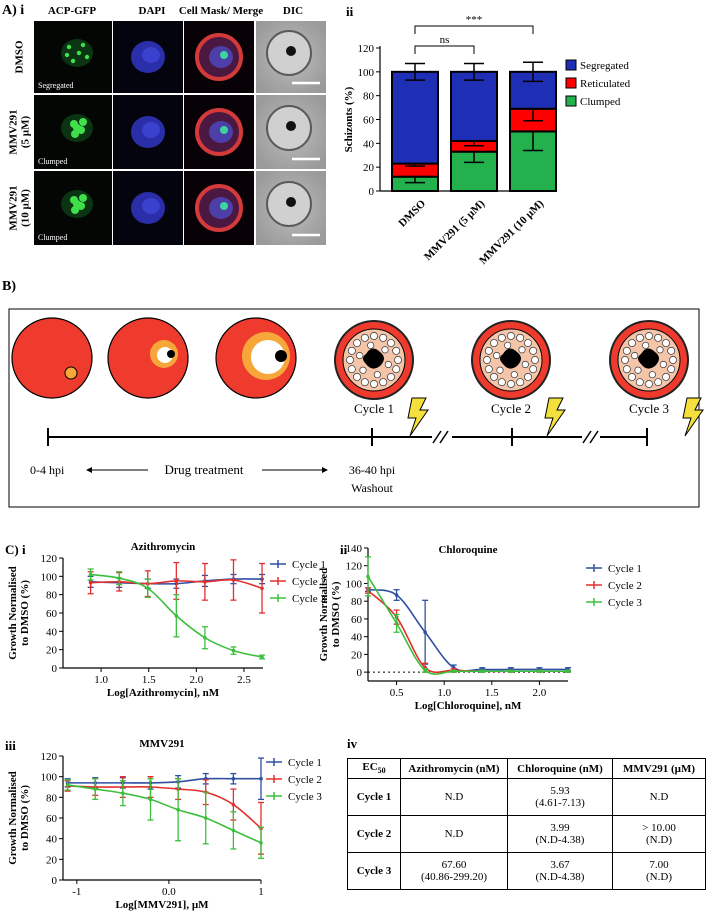 This screenshot has height=913, width=707. What do you see at coordinates (374, 834) in the screenshot?
I see `table-row-header: Cycle 2` at bounding box center [374, 834].